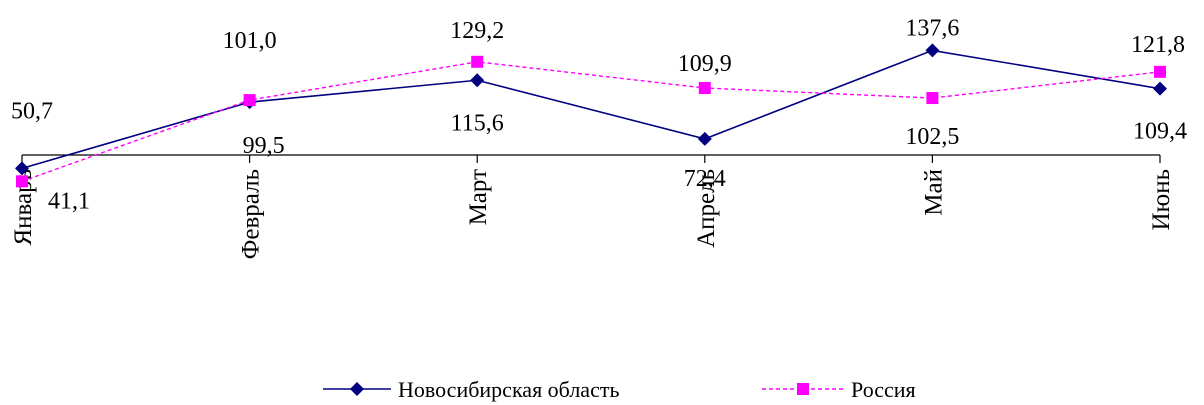 This screenshot has height=405, width=1204. I want to click on x-tick-label: Март, so click(478, 197).